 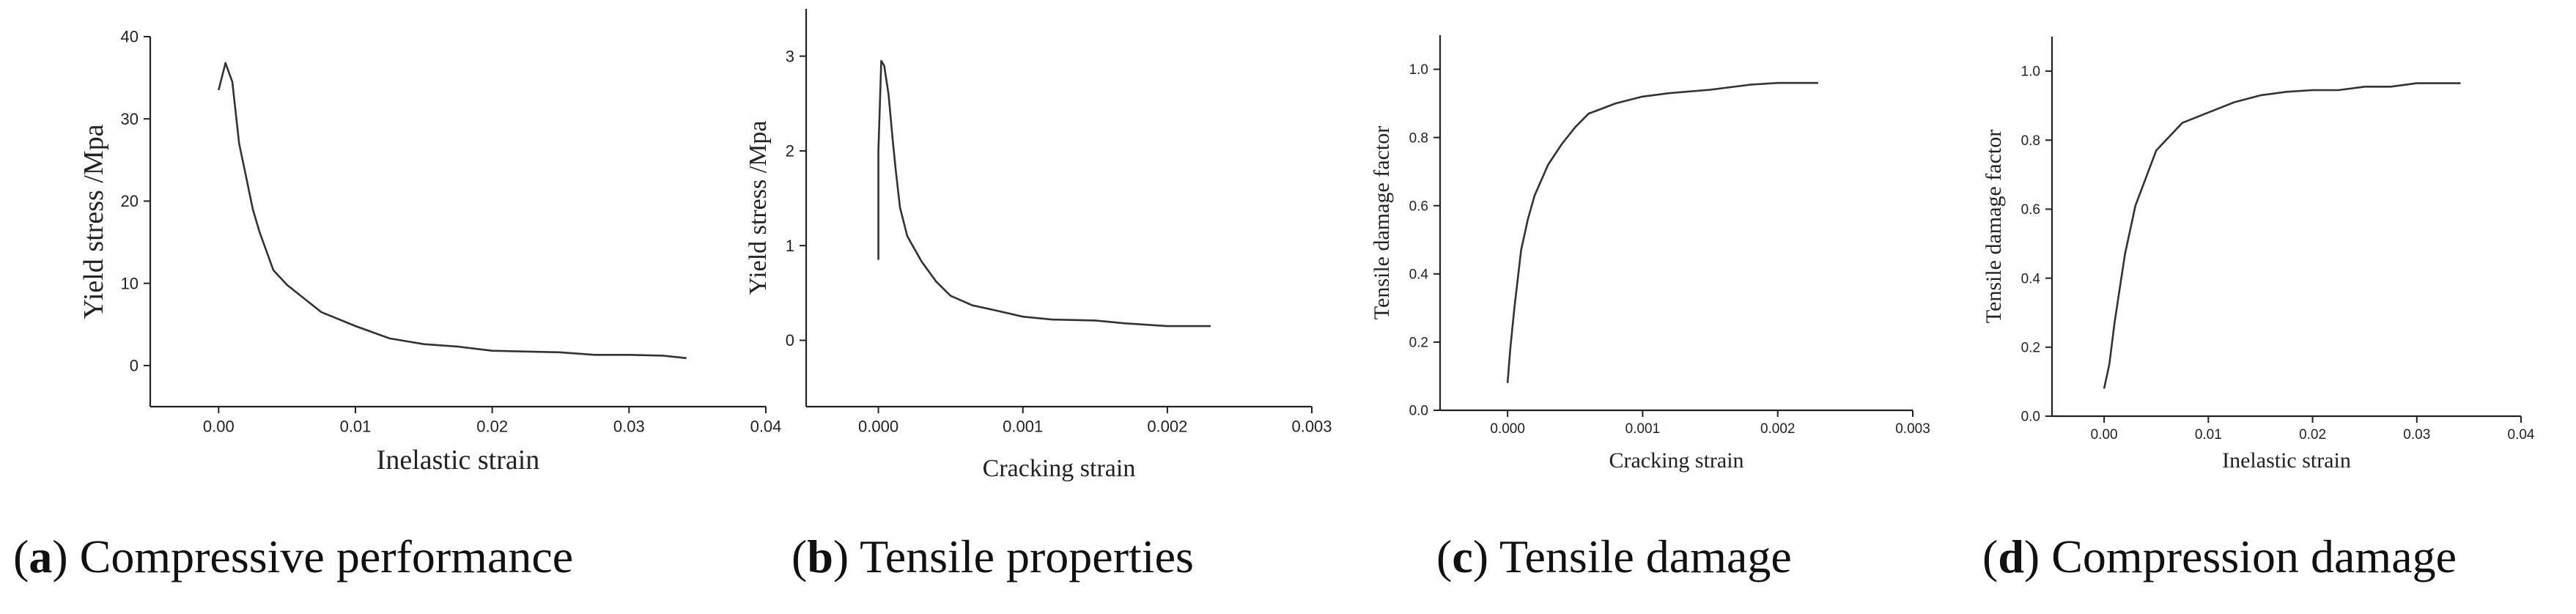 I want to click on y-tick-label-b: 1, so click(x=790, y=246).